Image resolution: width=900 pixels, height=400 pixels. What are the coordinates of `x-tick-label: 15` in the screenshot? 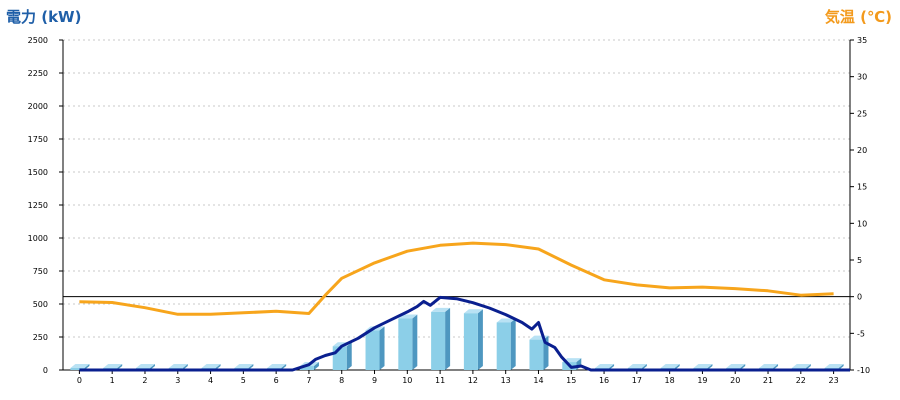 It's located at (571, 380).